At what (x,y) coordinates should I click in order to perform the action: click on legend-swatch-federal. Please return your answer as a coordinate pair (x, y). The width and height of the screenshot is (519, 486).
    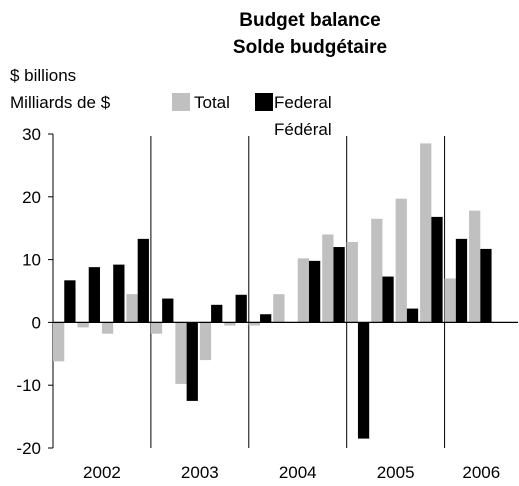
    Looking at the image, I should click on (264, 102).